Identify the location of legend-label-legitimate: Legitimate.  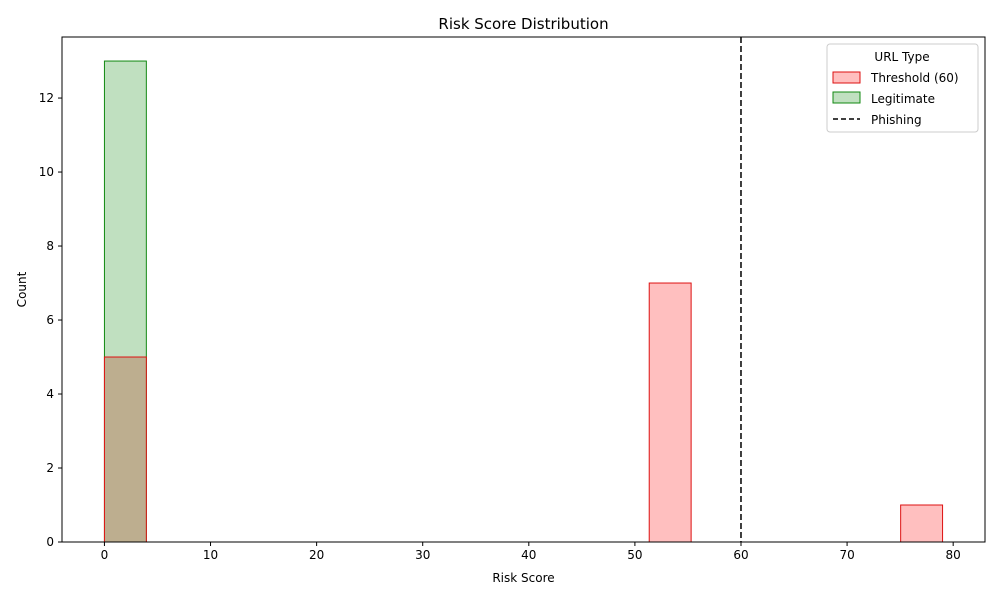
(903, 99).